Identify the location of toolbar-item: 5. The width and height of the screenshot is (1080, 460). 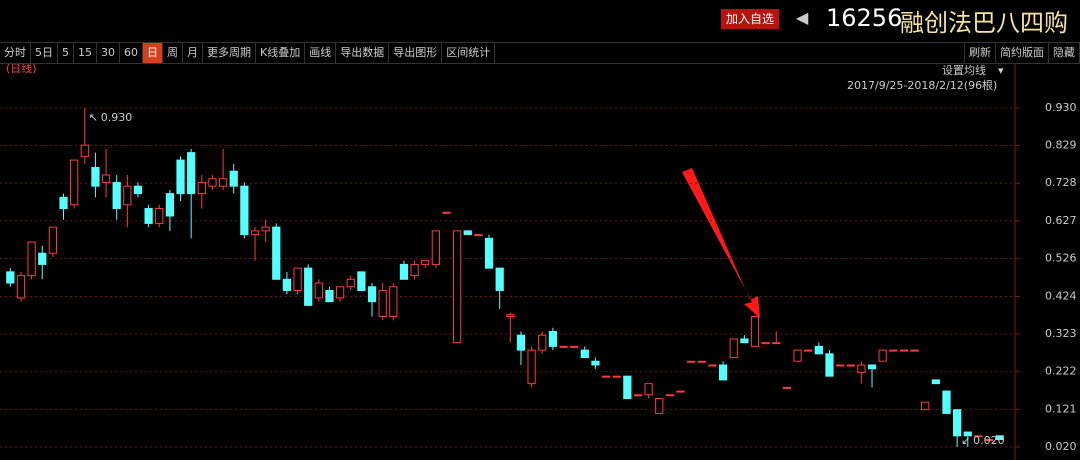
(66, 53).